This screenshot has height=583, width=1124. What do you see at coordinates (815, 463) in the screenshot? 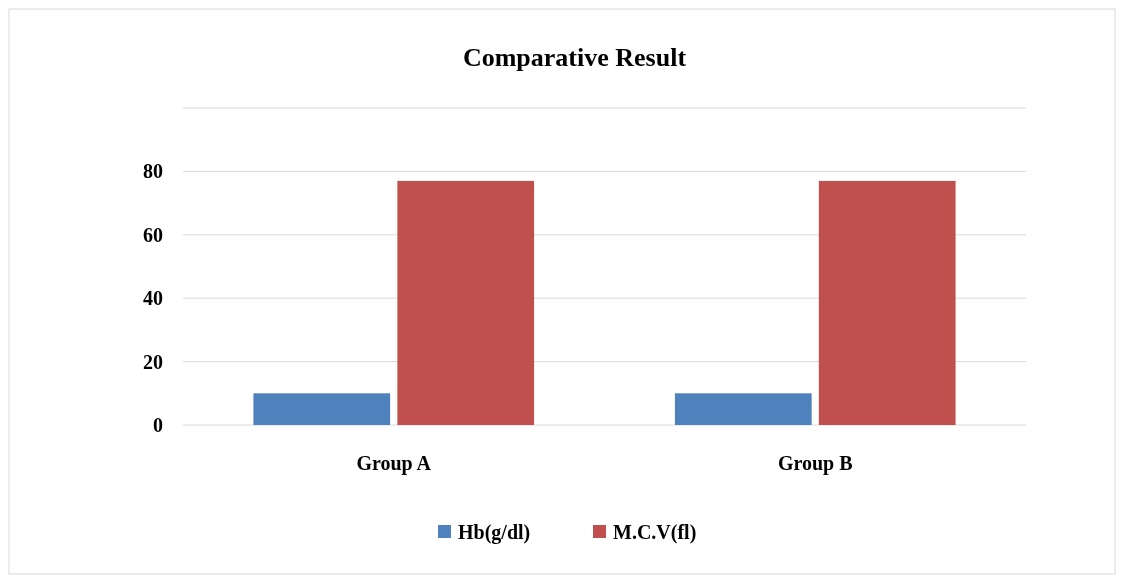
I see `x-tick-label: Group B` at bounding box center [815, 463].